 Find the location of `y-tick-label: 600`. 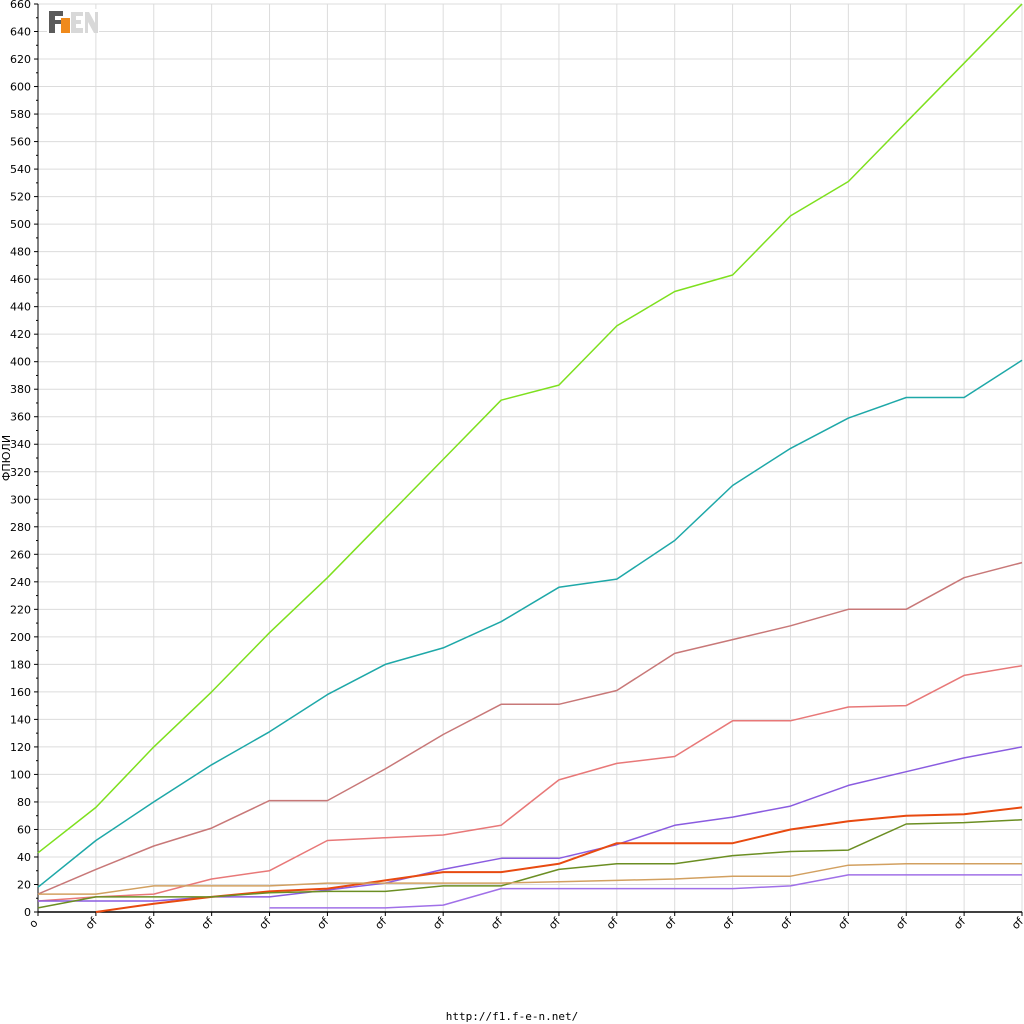

y-tick-label: 600 is located at coordinates (20, 87).